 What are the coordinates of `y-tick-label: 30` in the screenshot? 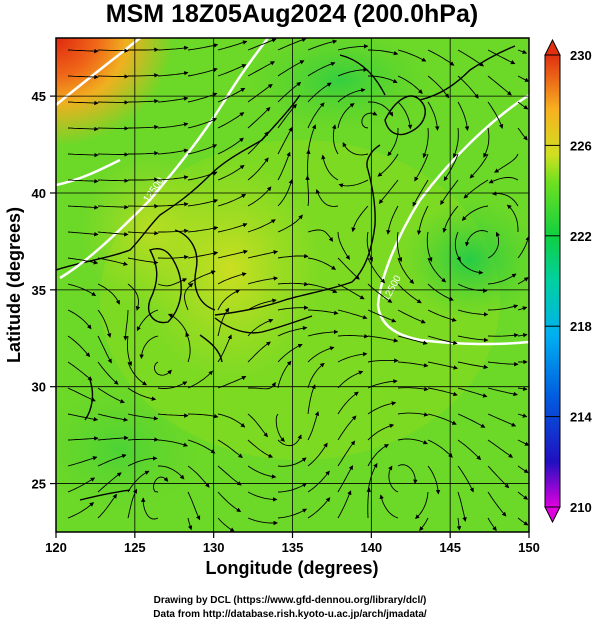 It's located at (39, 387).